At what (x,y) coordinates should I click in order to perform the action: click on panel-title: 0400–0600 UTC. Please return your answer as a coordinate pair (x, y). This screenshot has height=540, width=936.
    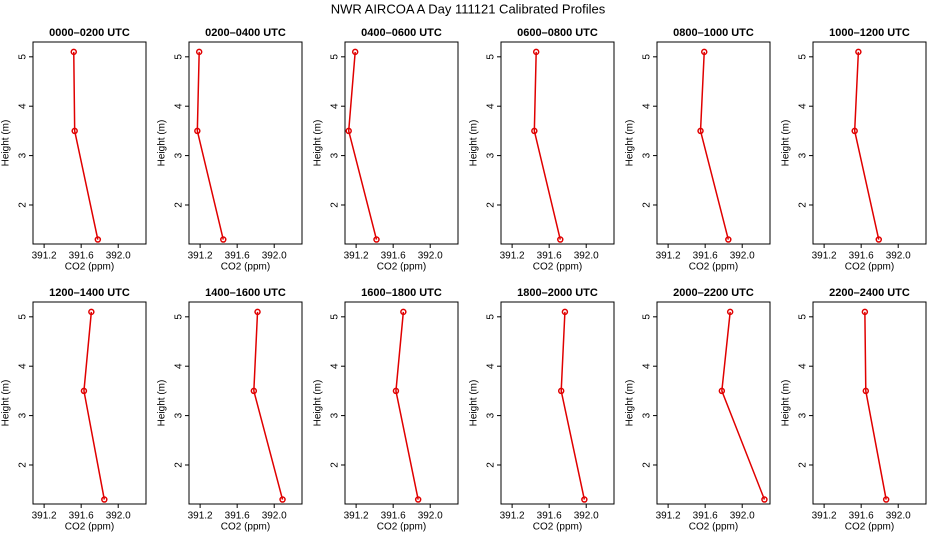
    Looking at the image, I should click on (401, 33).